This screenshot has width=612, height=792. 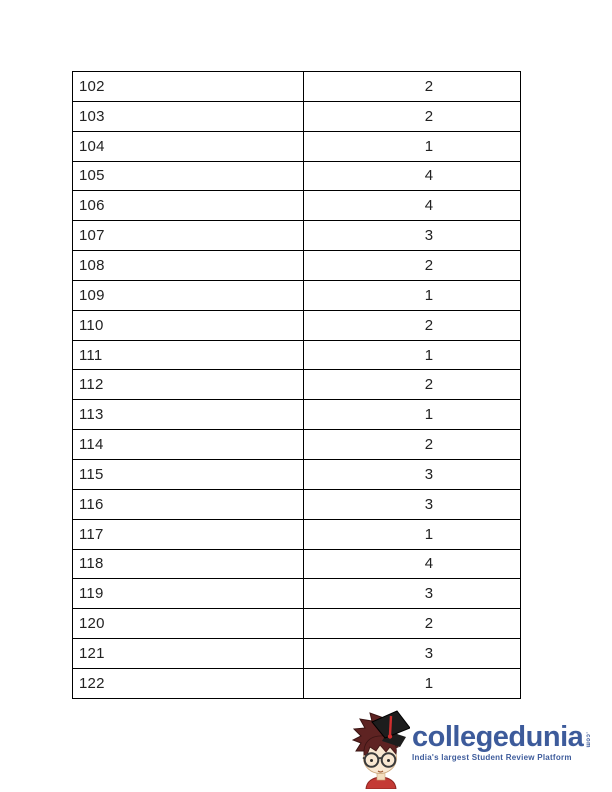 I want to click on table-row: 111 1, so click(x=296, y=355).